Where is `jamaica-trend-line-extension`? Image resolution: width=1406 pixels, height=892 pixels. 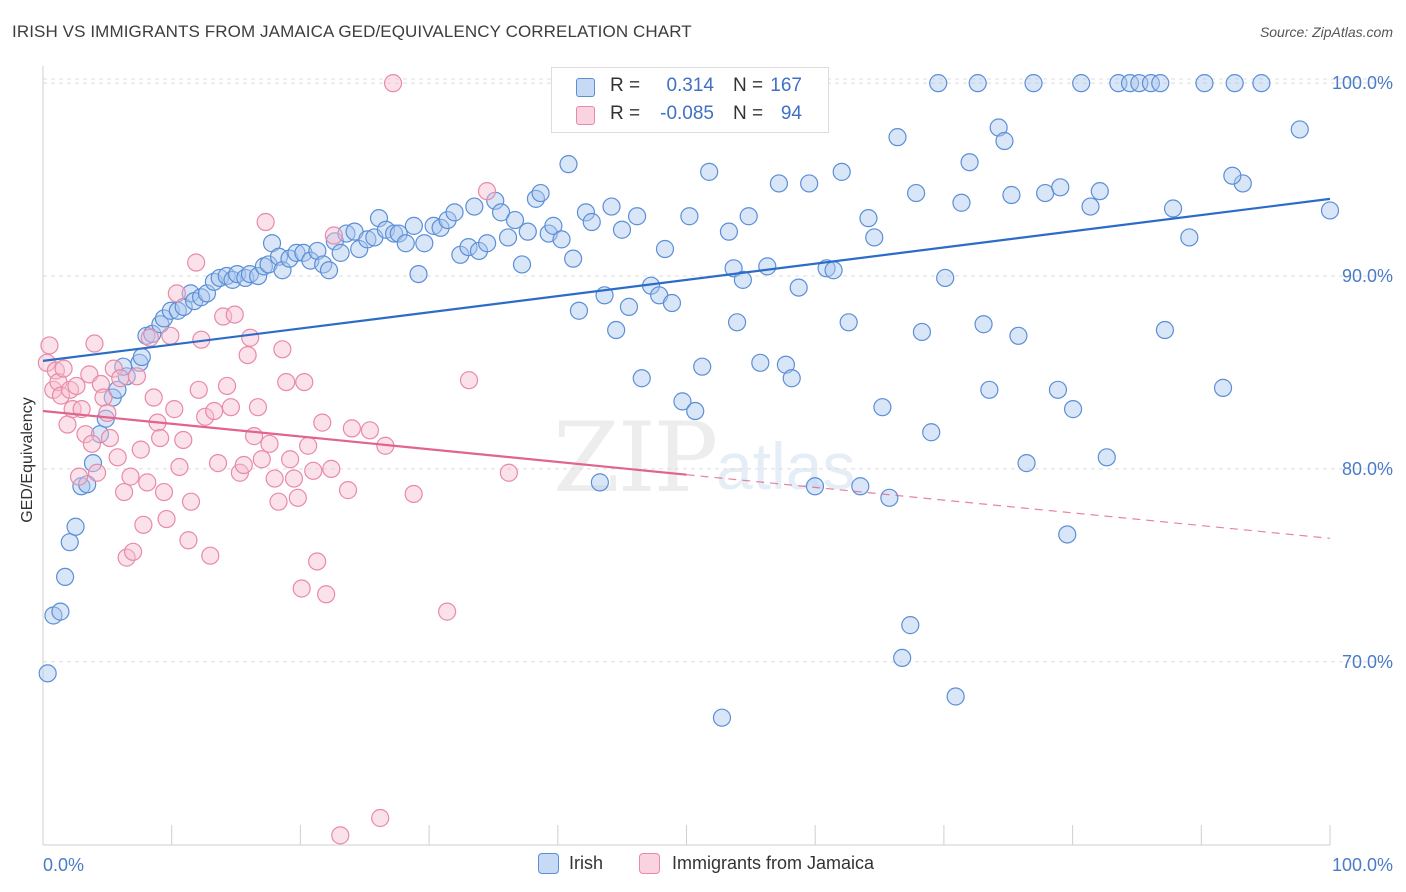 jamaica-trend-line-extension is located at coordinates (1008, 506).